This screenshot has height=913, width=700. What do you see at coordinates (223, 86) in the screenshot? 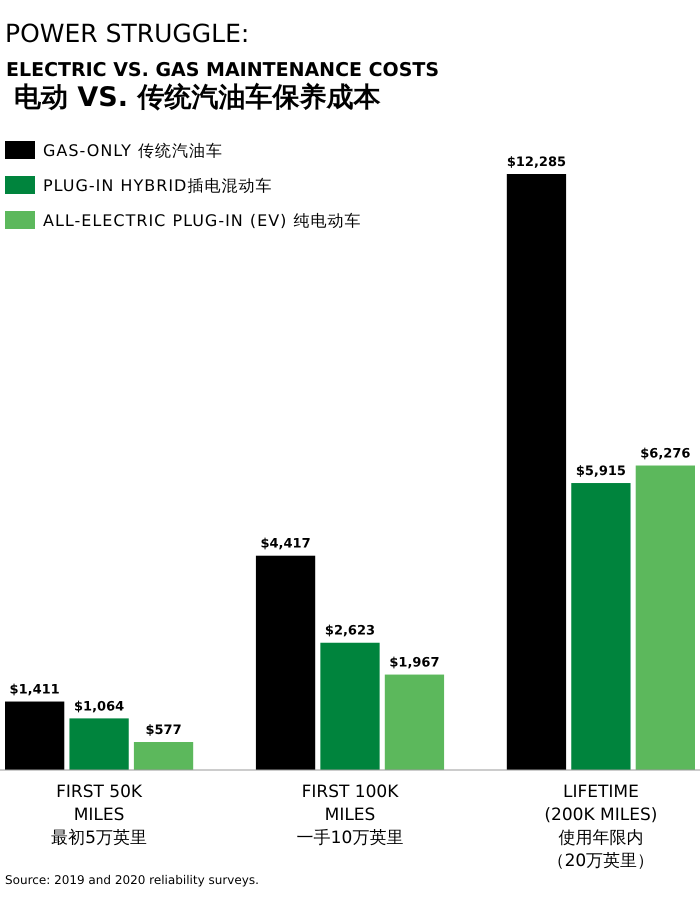
I see `chart-subtitle: ELECTRIC VS. GAS MAINTENANCE COSTS 电动 VS. 传统汽油车保养成本` at bounding box center [223, 86].